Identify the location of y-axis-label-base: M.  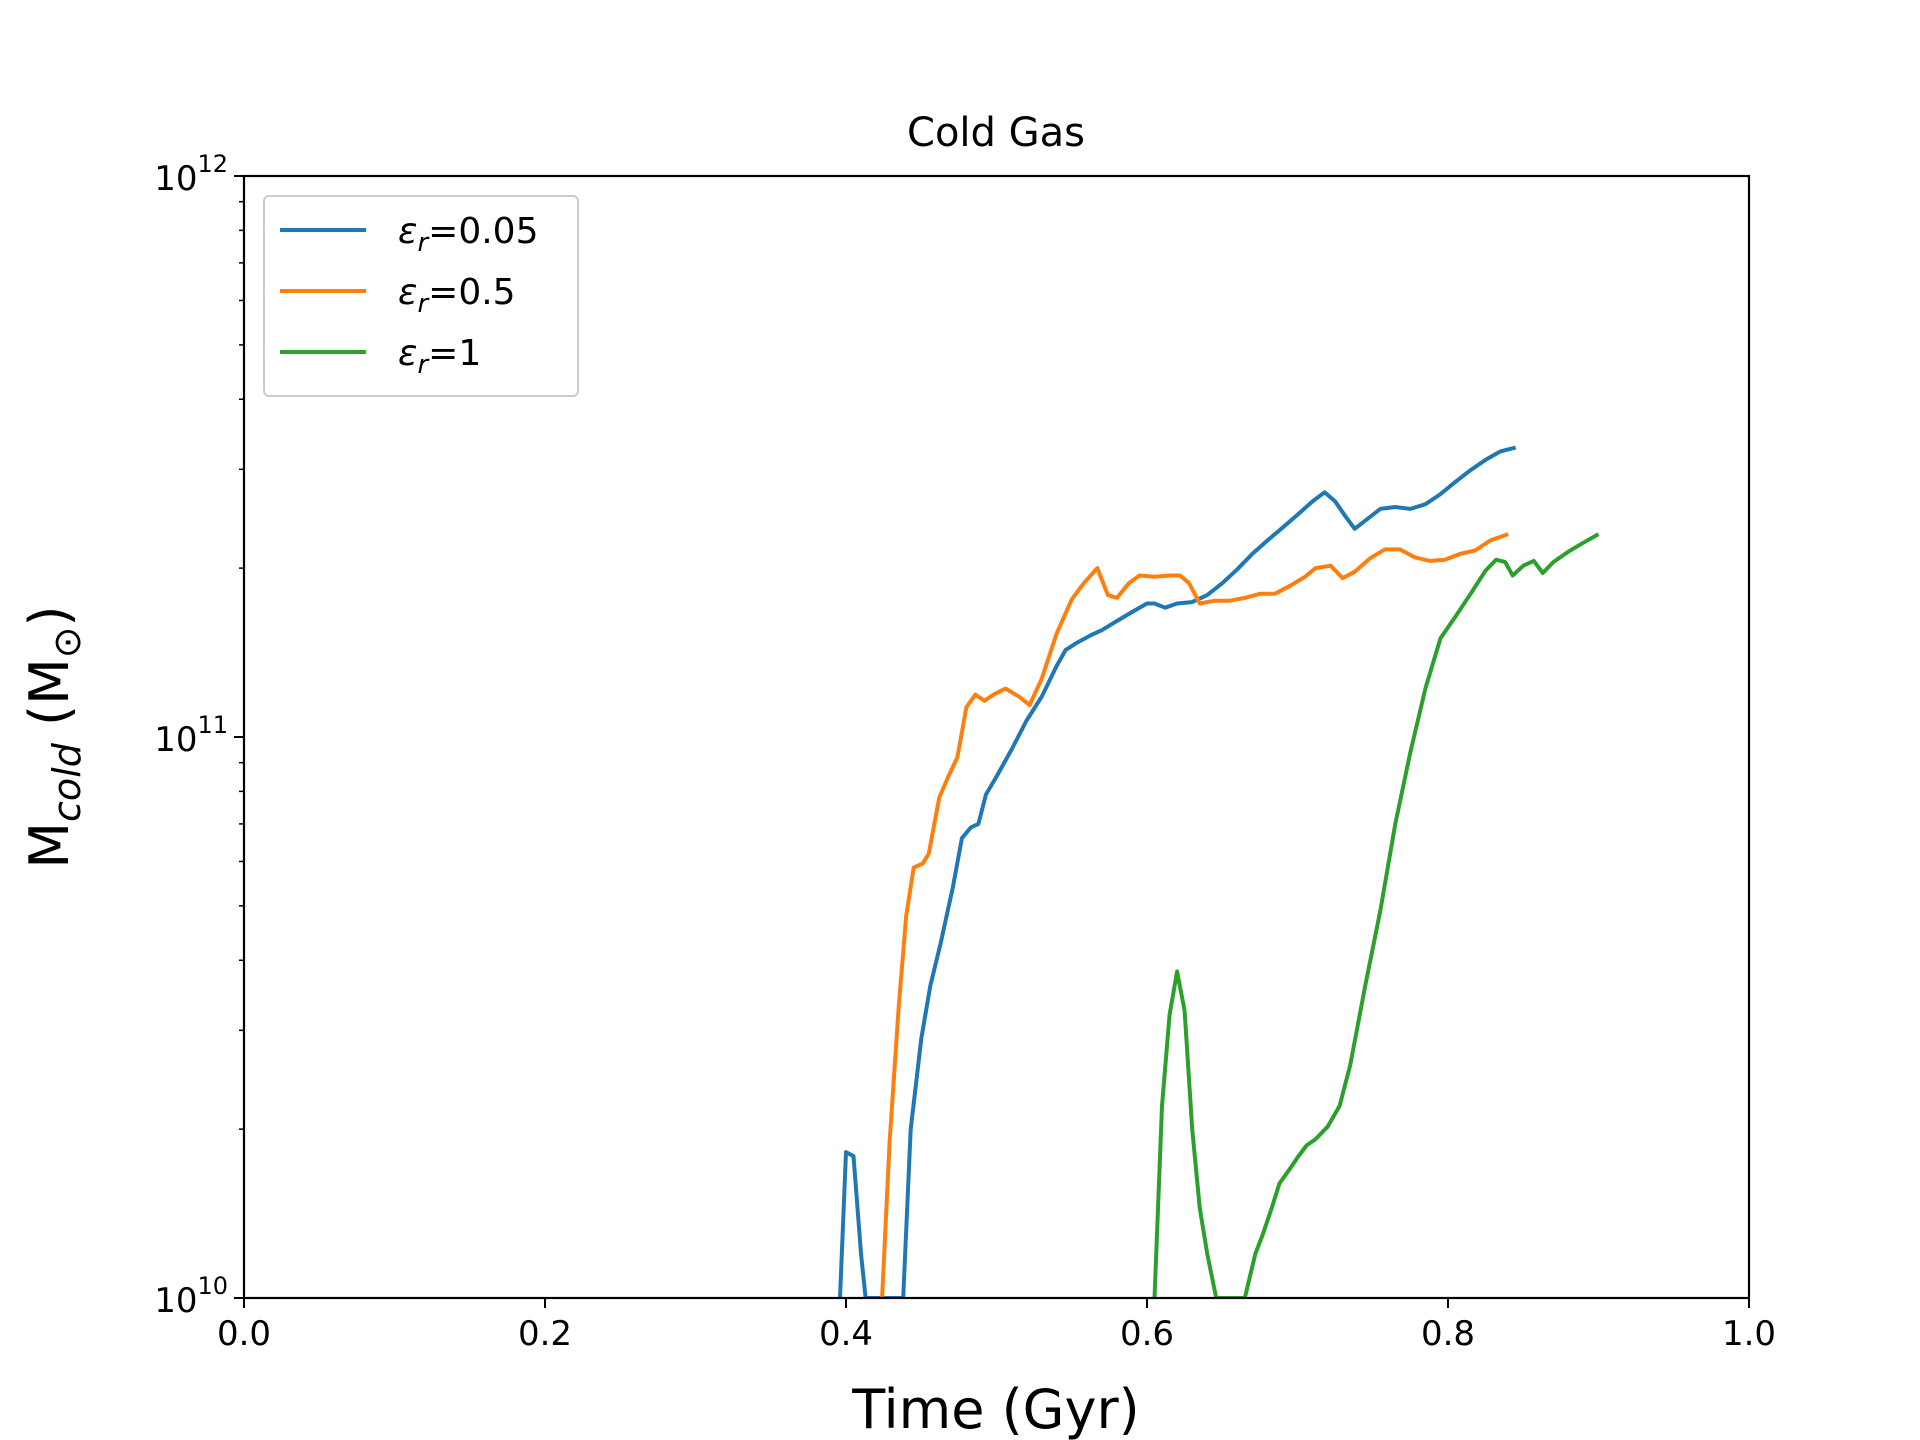
(49, 845).